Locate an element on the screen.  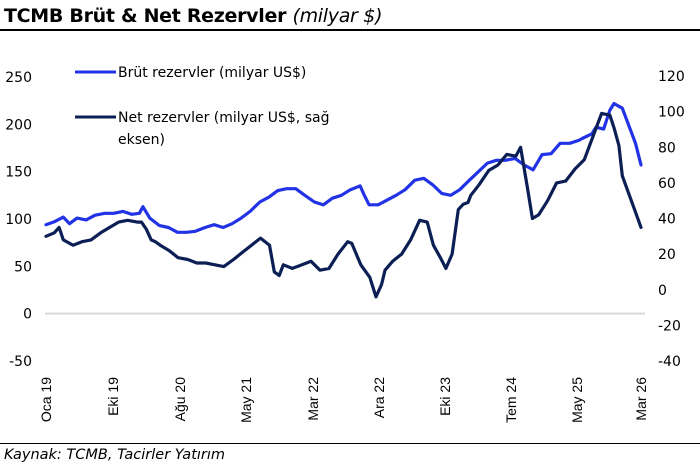
right-axis-tick-label: 100 is located at coordinates (671, 113).